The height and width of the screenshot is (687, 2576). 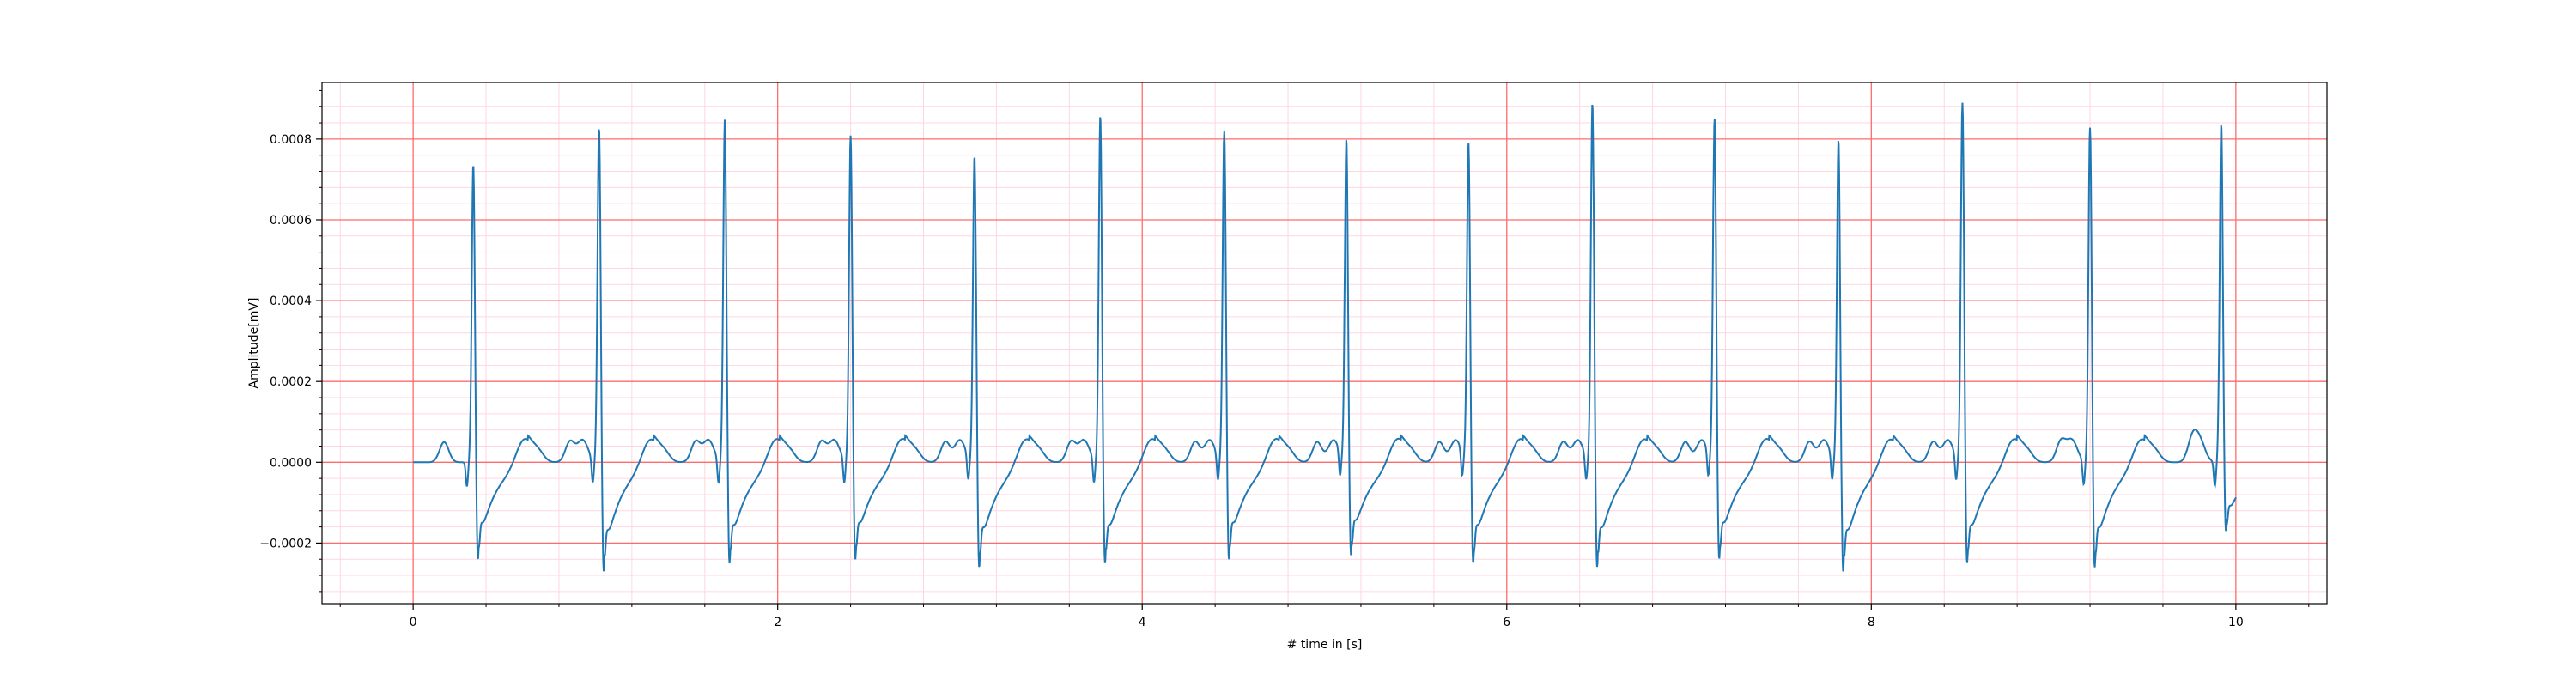 I want to click on y-tick-label: 0.0002, so click(x=291, y=382).